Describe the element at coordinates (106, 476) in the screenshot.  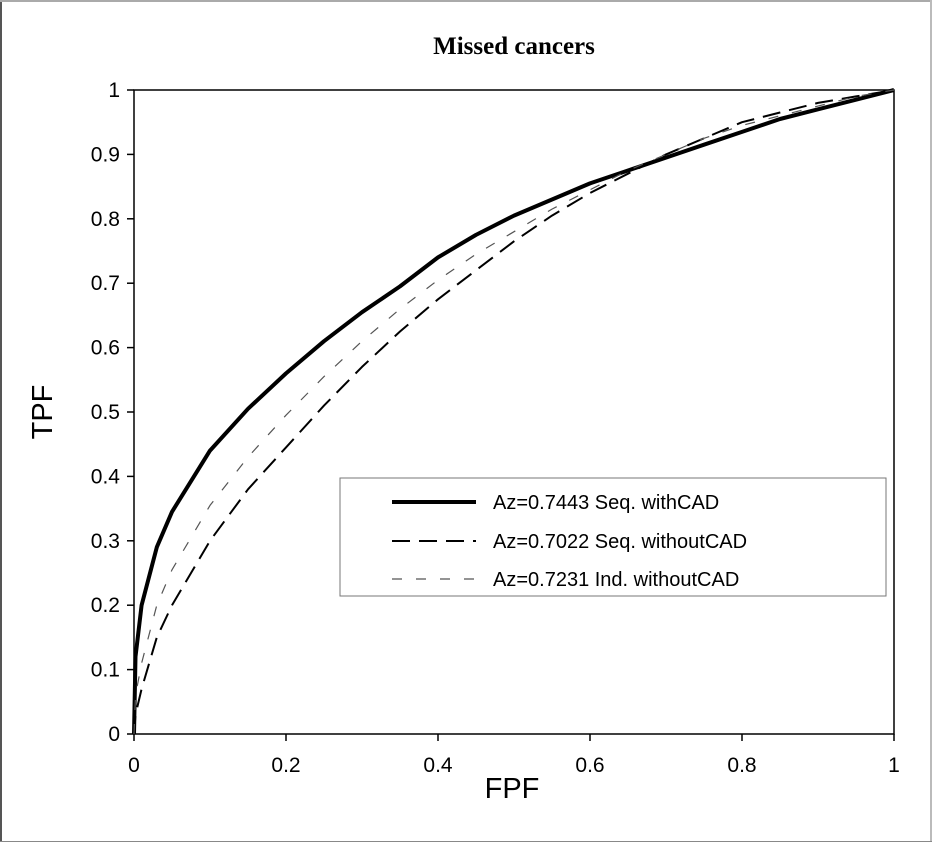
I see `y-tick-label: 0.4` at that location.